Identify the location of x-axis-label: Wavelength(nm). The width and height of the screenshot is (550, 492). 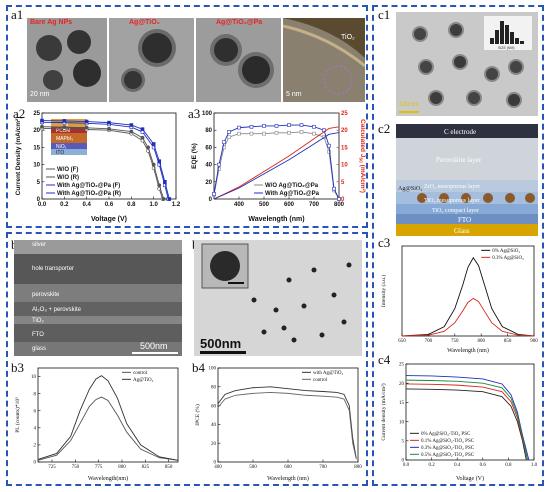
(108, 478).